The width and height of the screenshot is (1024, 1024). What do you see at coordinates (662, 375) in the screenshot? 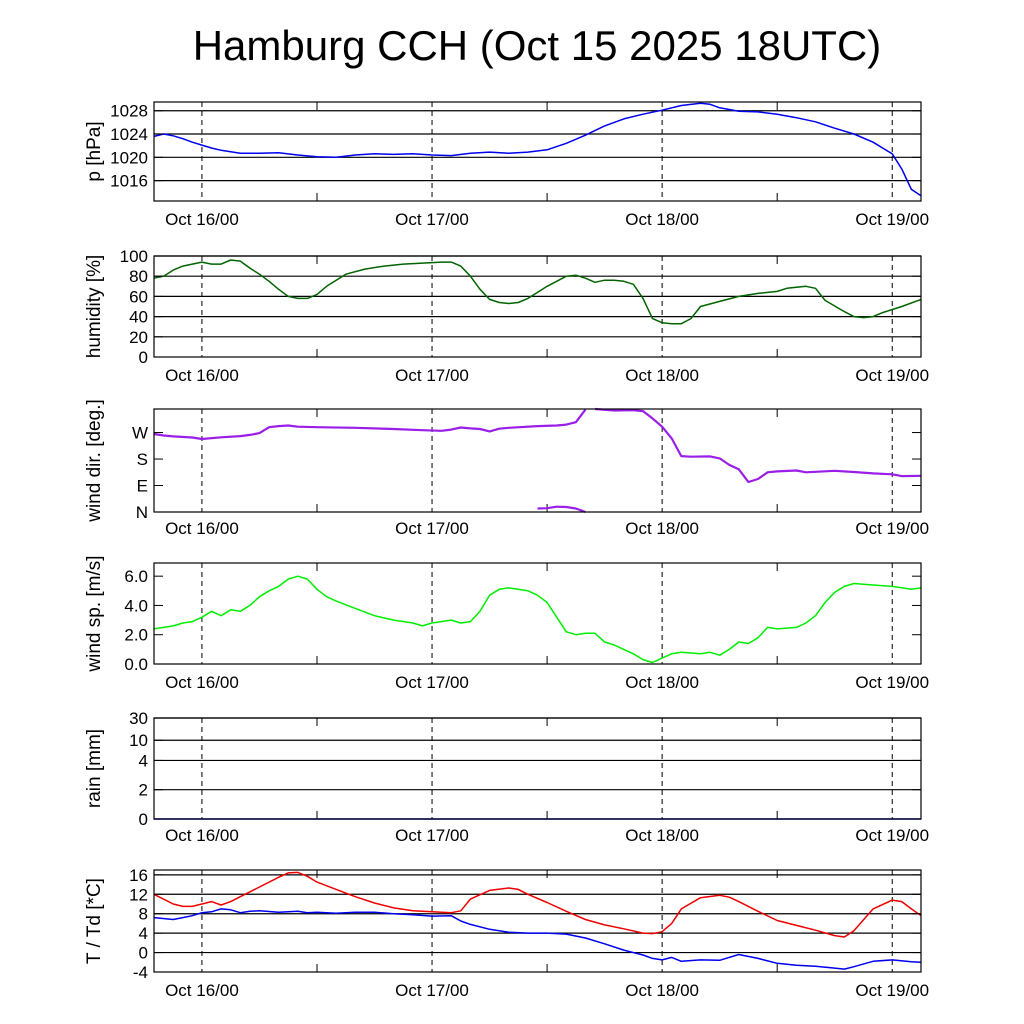
I see `panel-2-x-tick-label-3: Oct 18/00` at bounding box center [662, 375].